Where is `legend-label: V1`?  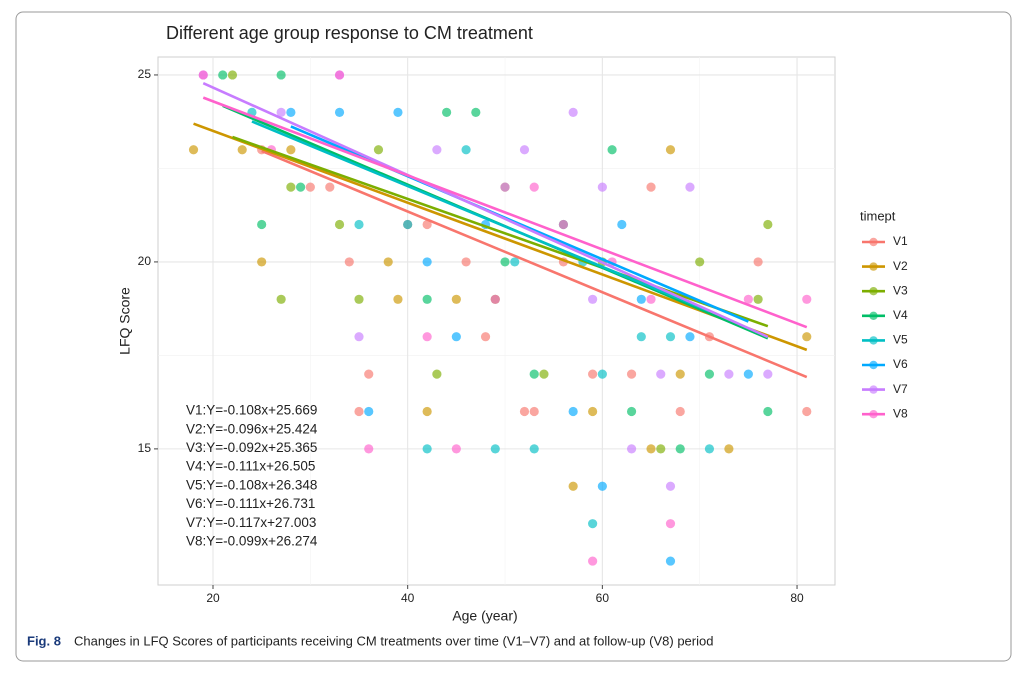 legend-label: V1 is located at coordinates (900, 241).